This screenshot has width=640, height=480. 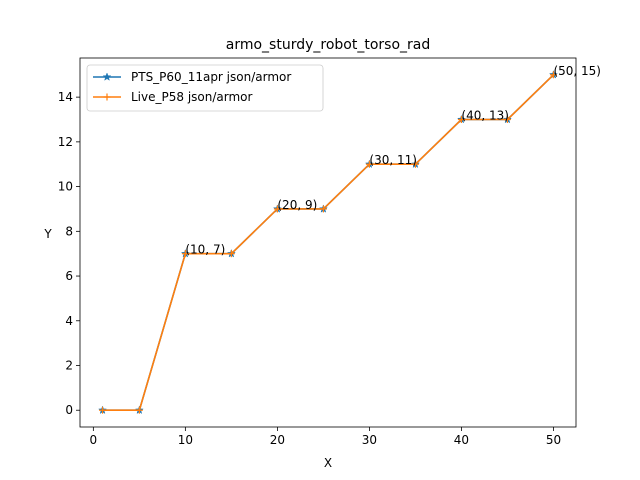 I want to click on x-tick-label: 10, so click(x=185, y=440).